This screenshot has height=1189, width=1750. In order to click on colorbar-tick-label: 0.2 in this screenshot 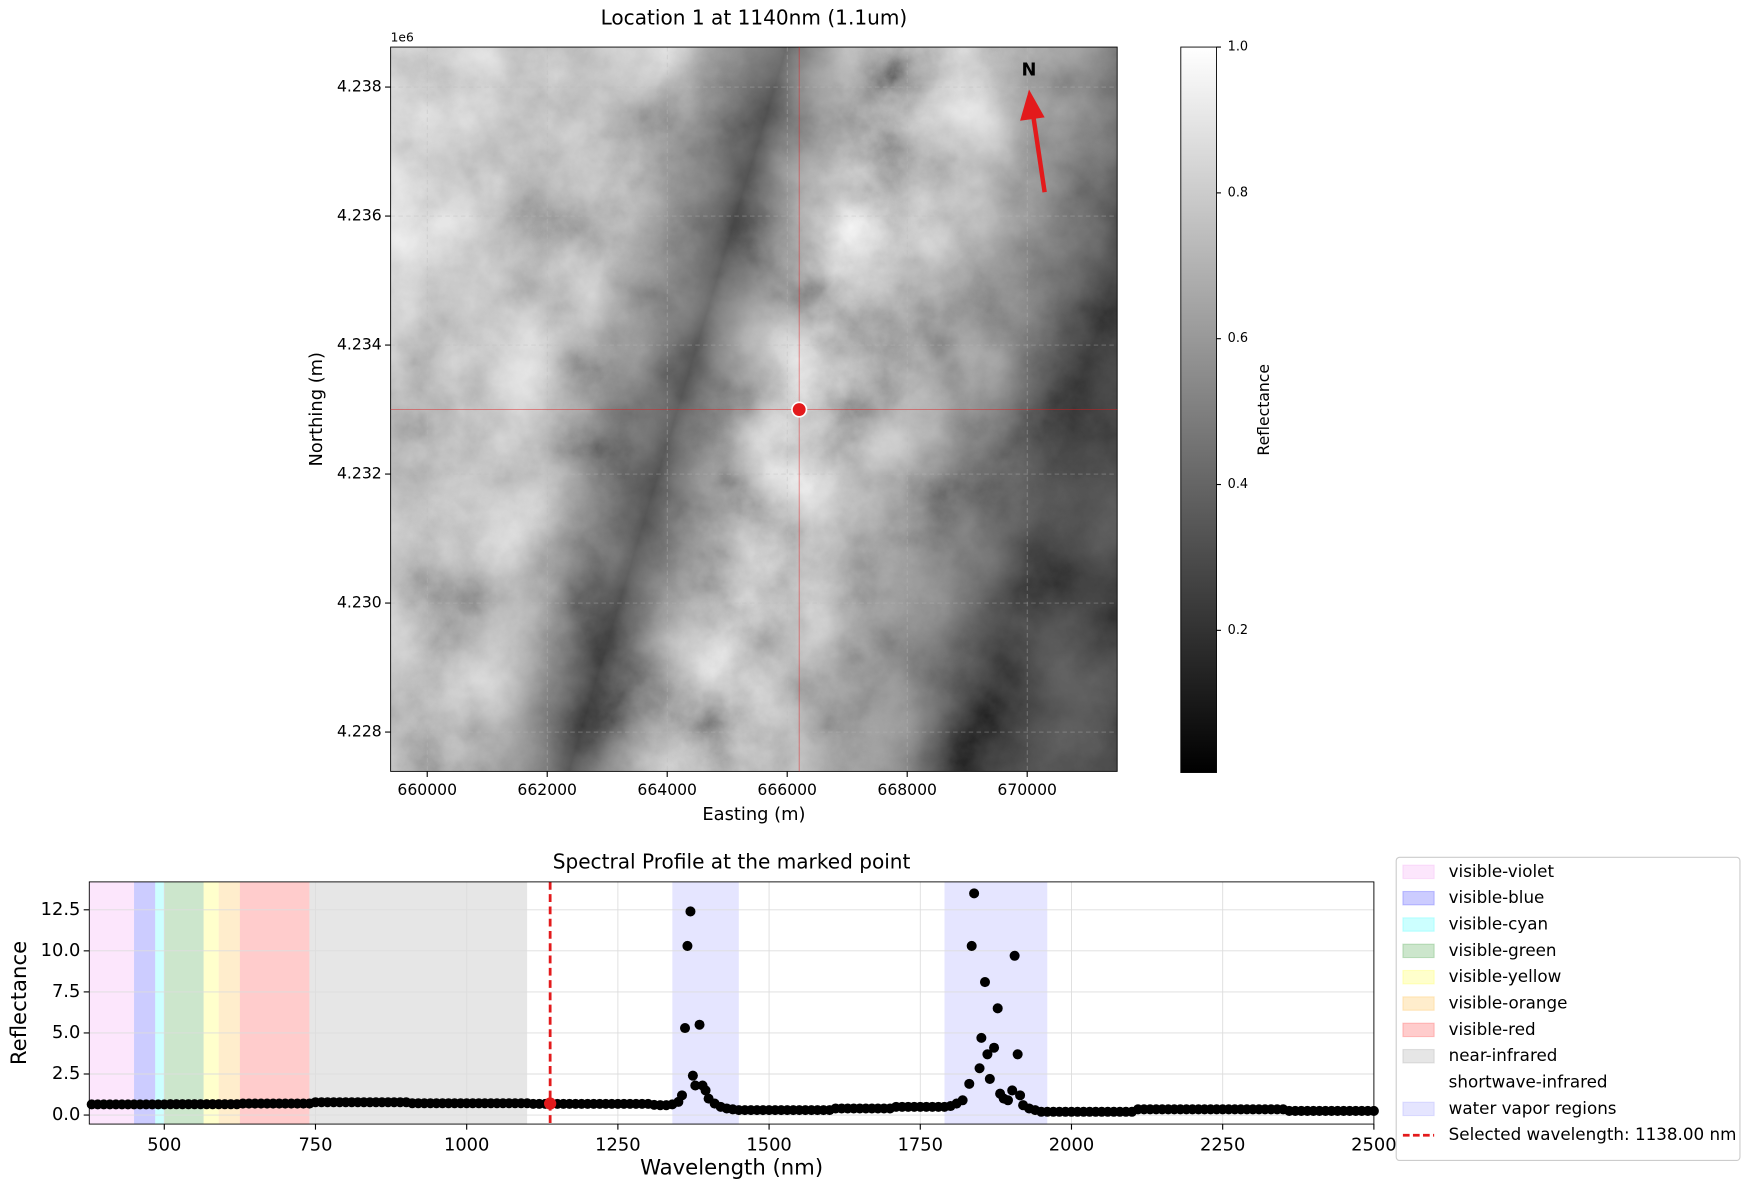, I will do `click(1238, 630)`.